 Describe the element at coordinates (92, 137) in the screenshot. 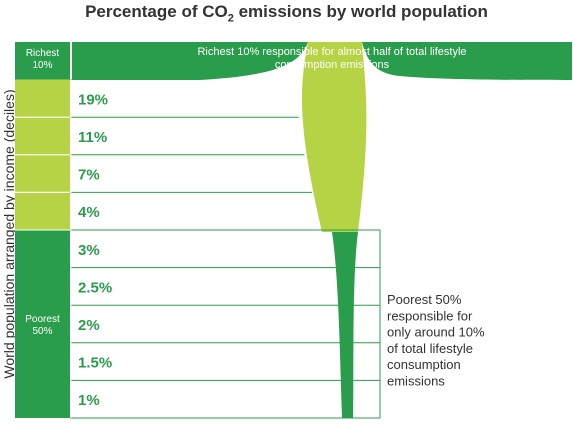

I see `value-label: 11%` at that location.